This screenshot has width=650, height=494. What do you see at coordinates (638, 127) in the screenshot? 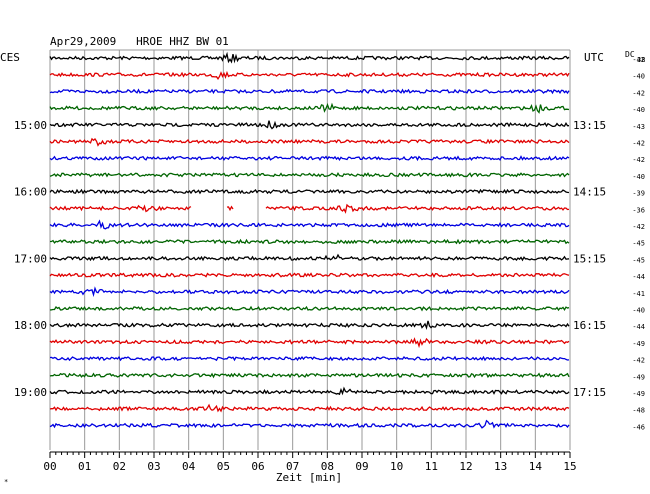
I see `dc-offset-label: -43` at bounding box center [638, 127].